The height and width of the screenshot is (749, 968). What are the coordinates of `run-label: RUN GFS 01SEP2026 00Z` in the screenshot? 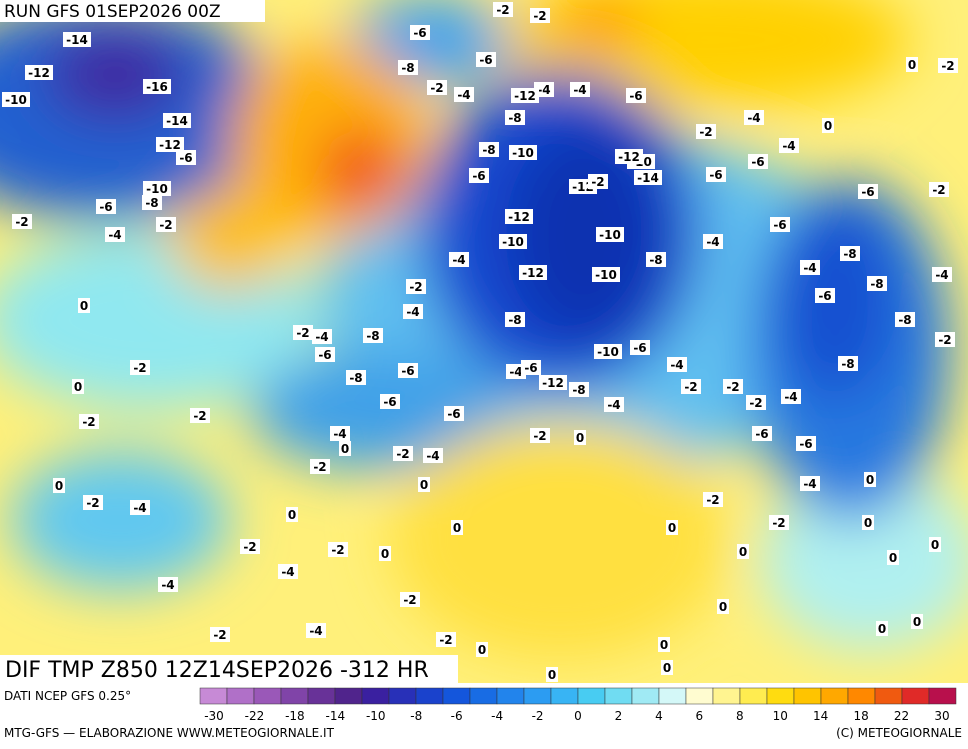 It's located at (112, 12).